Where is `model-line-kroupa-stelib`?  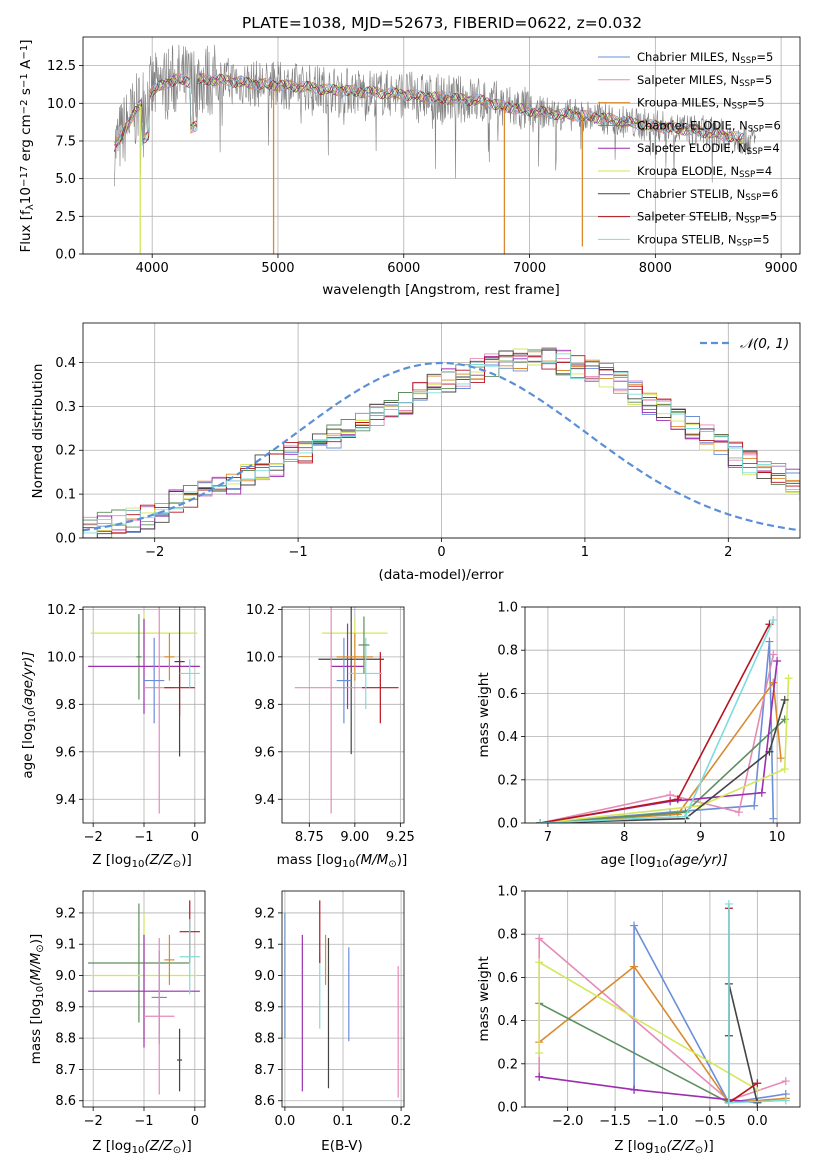 model-line-kroupa-stelib is located at coordinates (429, 112).